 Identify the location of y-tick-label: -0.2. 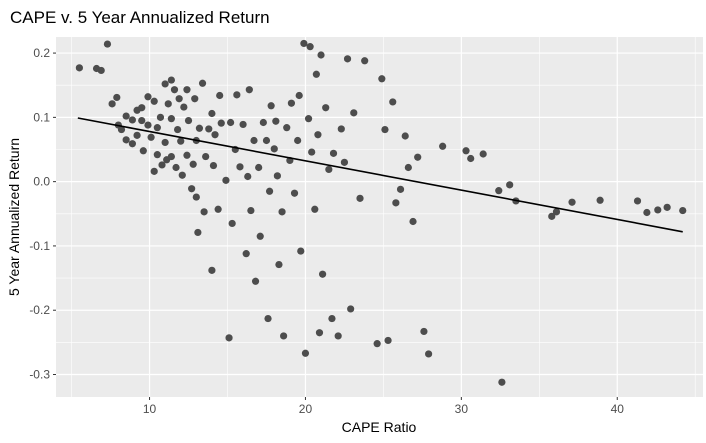
(39, 310).